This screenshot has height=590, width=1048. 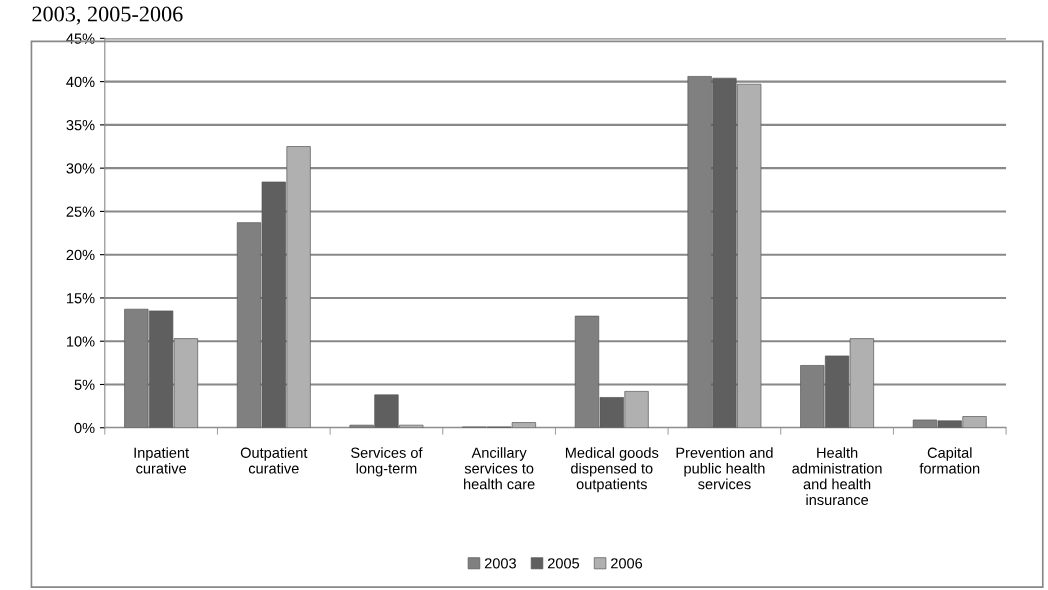 I want to click on legend-label: 2003, so click(x=500, y=563).